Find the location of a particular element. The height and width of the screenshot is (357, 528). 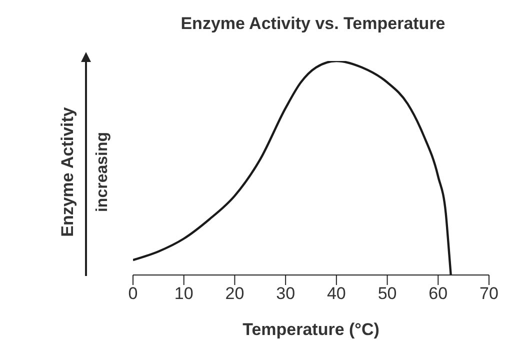

x-tick-label: 60 is located at coordinates (438, 294).